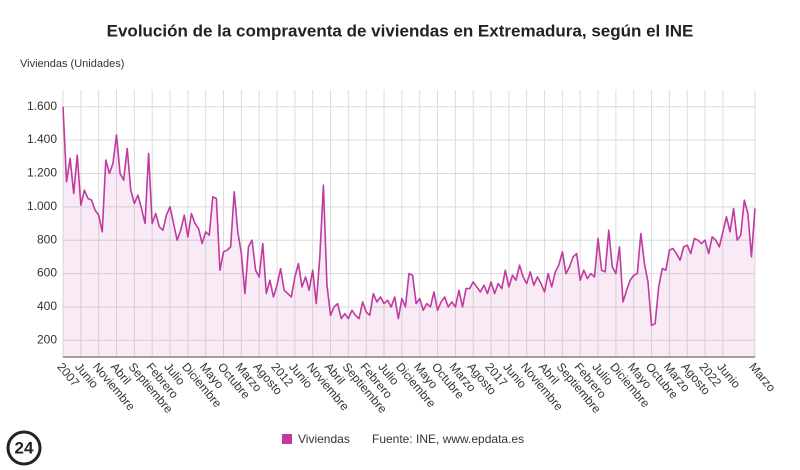 This screenshot has height=470, width=800. Describe the element at coordinates (42, 173) in the screenshot. I see `y-tick-label: 1.200` at that location.